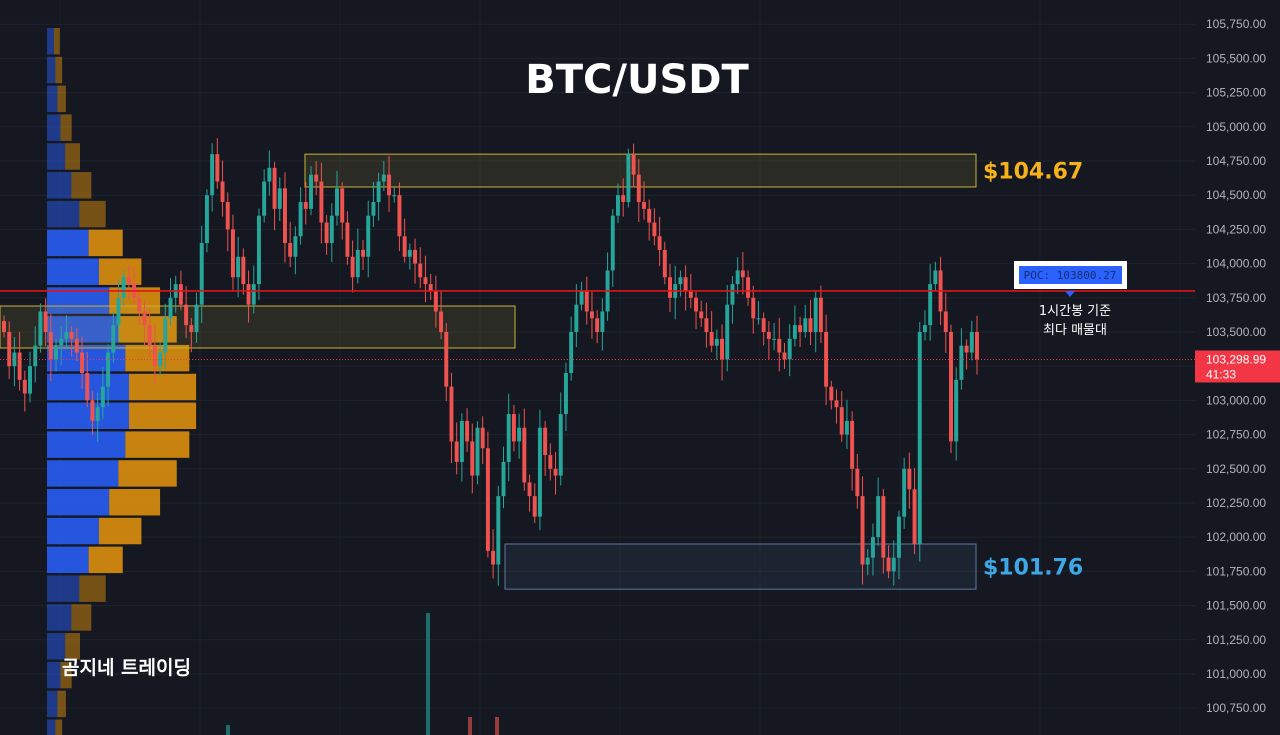 This screenshot has width=1280, height=735. I want to click on volume-bar, so click(497, 726).